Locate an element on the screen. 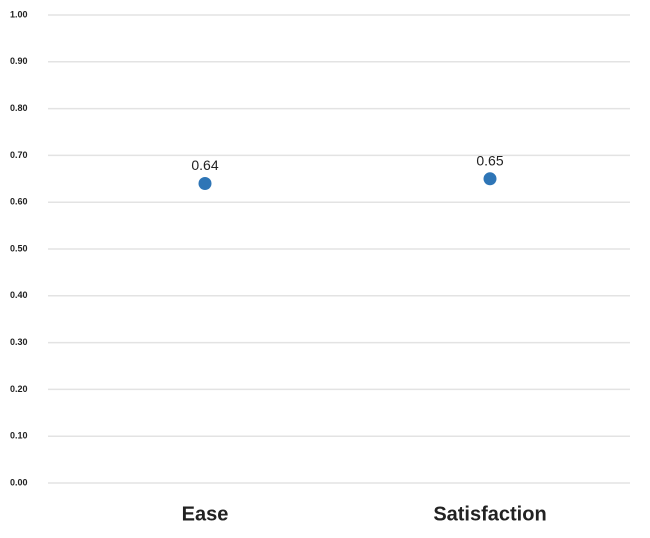  x-tick-label: Satisfaction is located at coordinates (489, 514).